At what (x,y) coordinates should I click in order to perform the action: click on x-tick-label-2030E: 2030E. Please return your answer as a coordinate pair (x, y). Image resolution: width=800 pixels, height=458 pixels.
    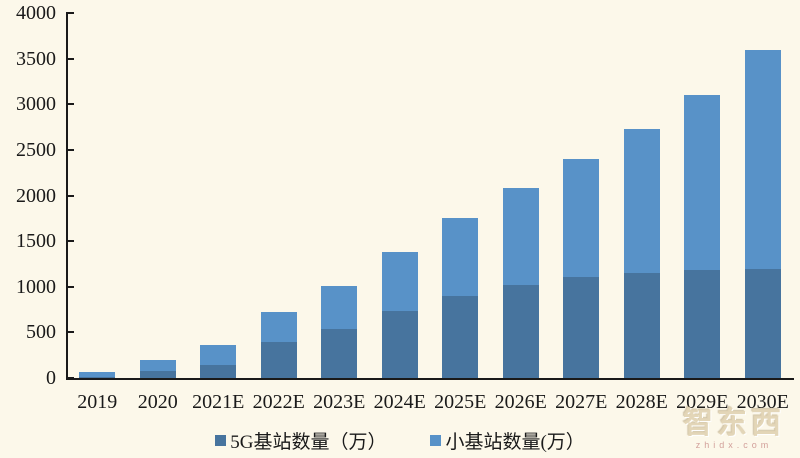
    Looking at the image, I should click on (762, 402).